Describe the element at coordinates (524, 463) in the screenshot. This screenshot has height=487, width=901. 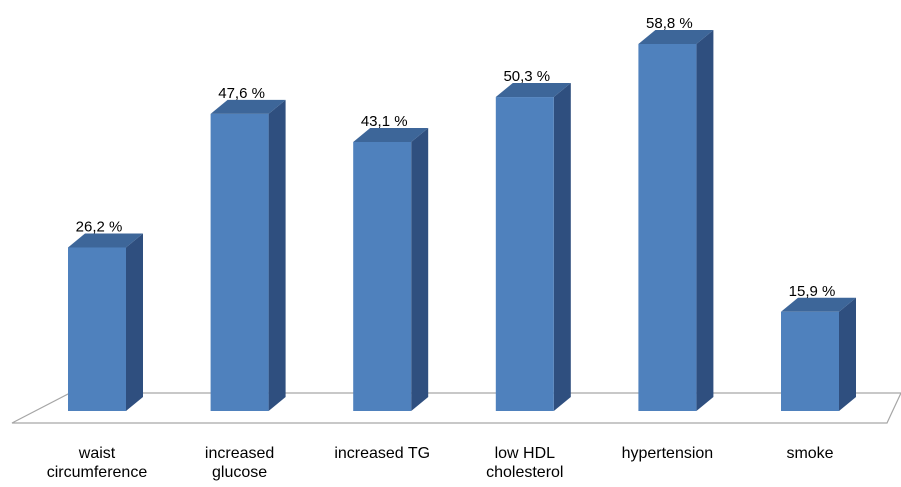
I see `category-label: low HDL cholesterol` at that location.